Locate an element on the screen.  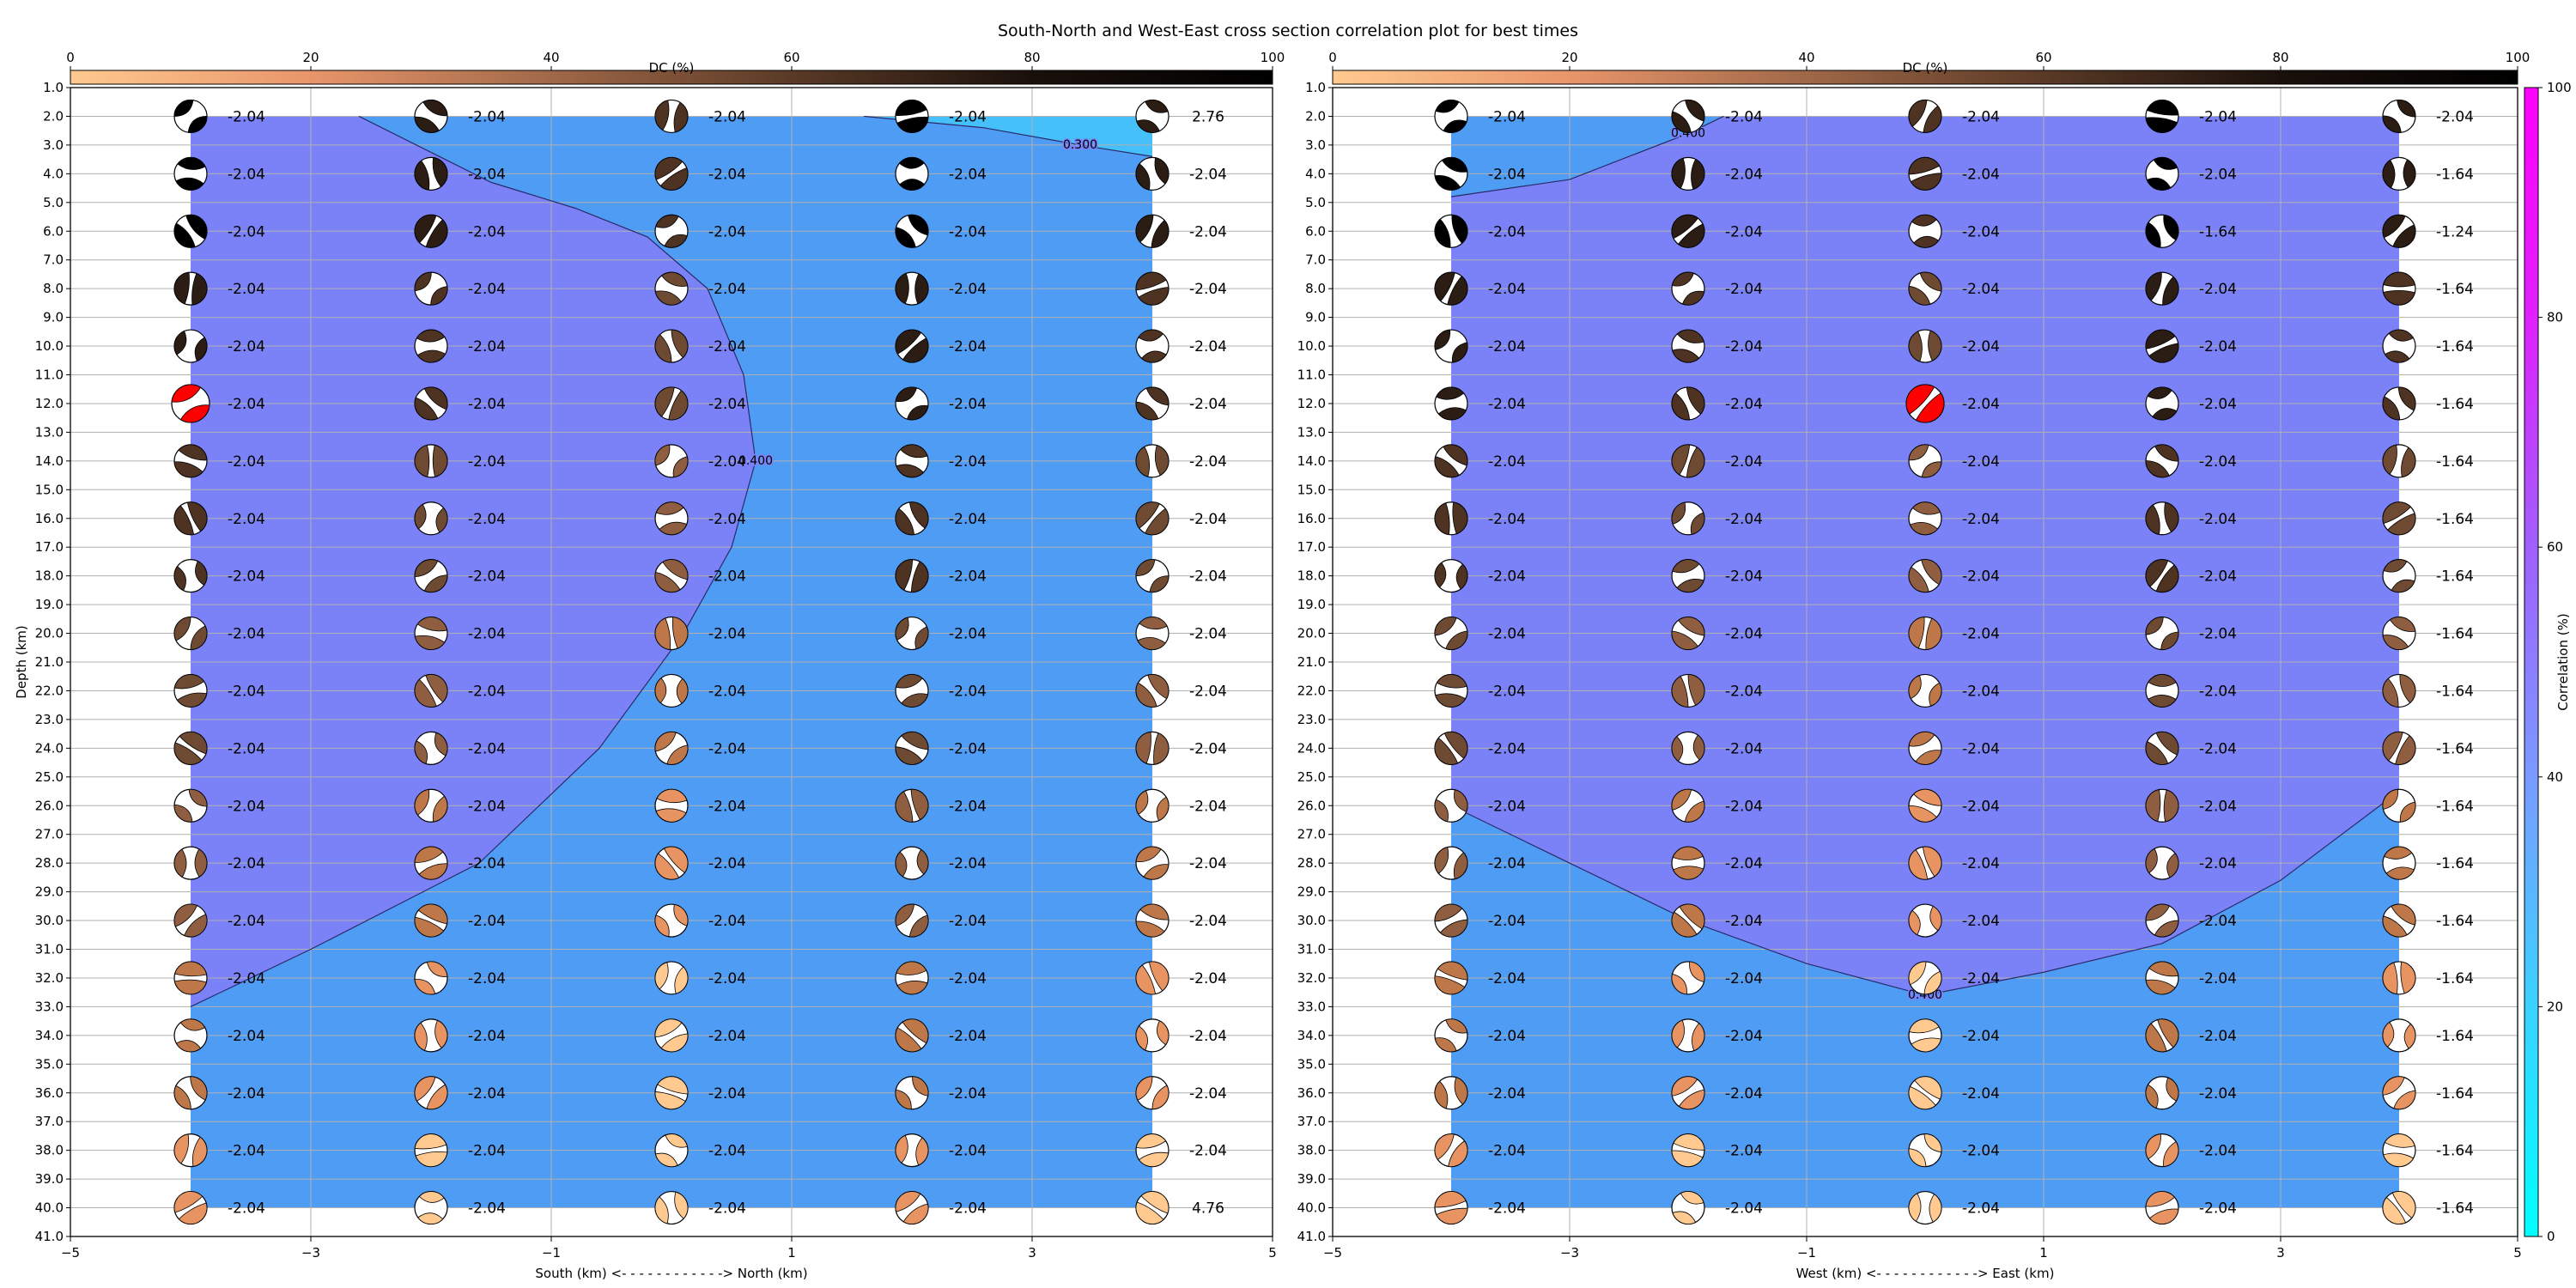
panel2-ytick-label: 33.0 is located at coordinates (1312, 1006).